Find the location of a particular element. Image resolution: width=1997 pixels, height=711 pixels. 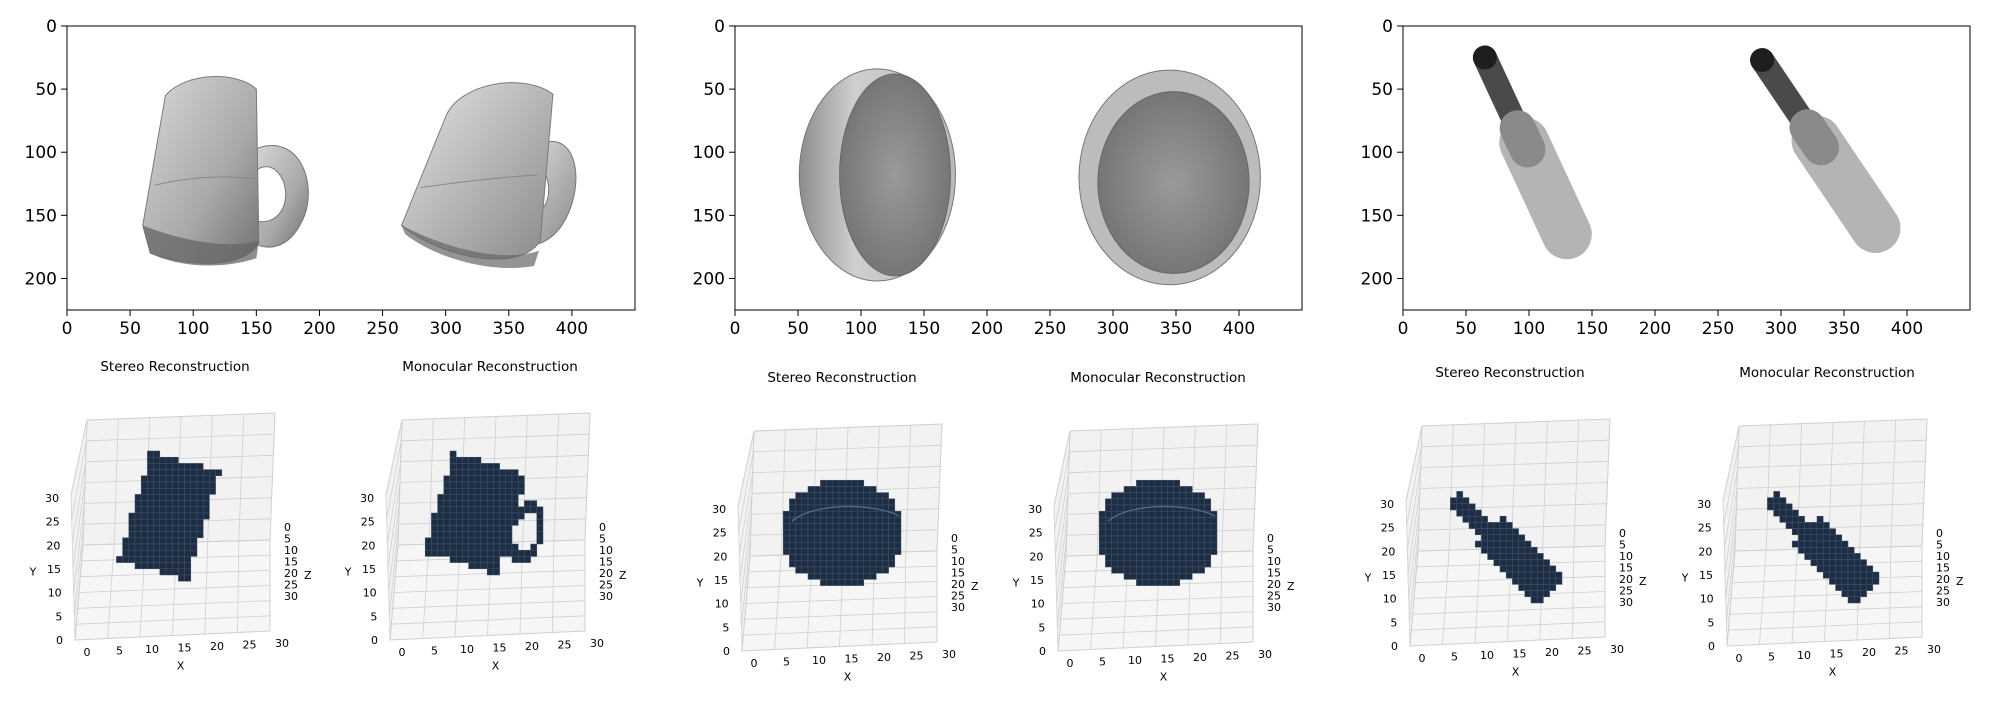

x-tick-label: 30 is located at coordinates (949, 654).